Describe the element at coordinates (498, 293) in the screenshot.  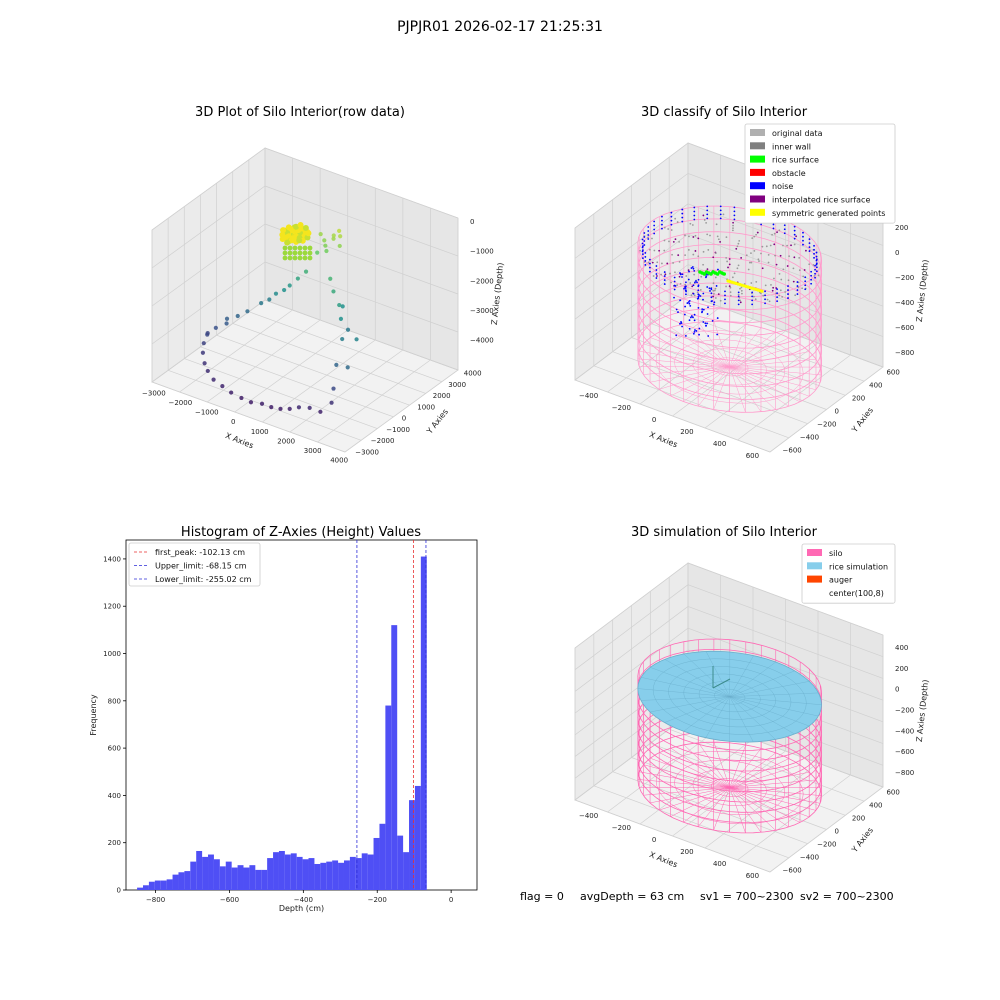
I see `z-axis-label: Z Axies (Depth)` at that location.